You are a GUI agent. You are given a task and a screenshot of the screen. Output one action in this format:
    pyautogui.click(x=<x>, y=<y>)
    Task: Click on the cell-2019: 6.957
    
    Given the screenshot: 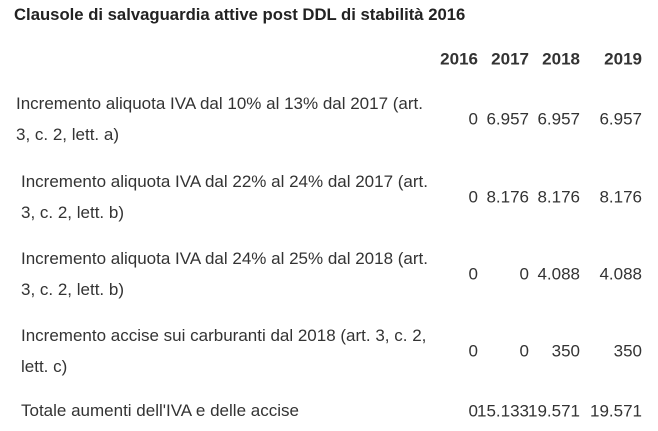 What is the action you would take?
    pyautogui.click(x=611, y=119)
    